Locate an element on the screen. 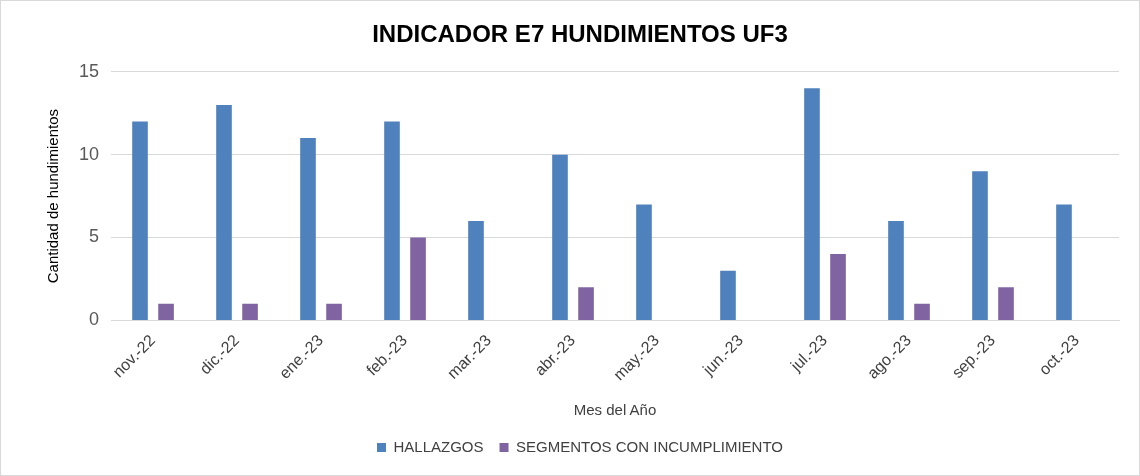 This screenshot has width=1140, height=476. x-axis-title: Mes del Año is located at coordinates (615, 410).